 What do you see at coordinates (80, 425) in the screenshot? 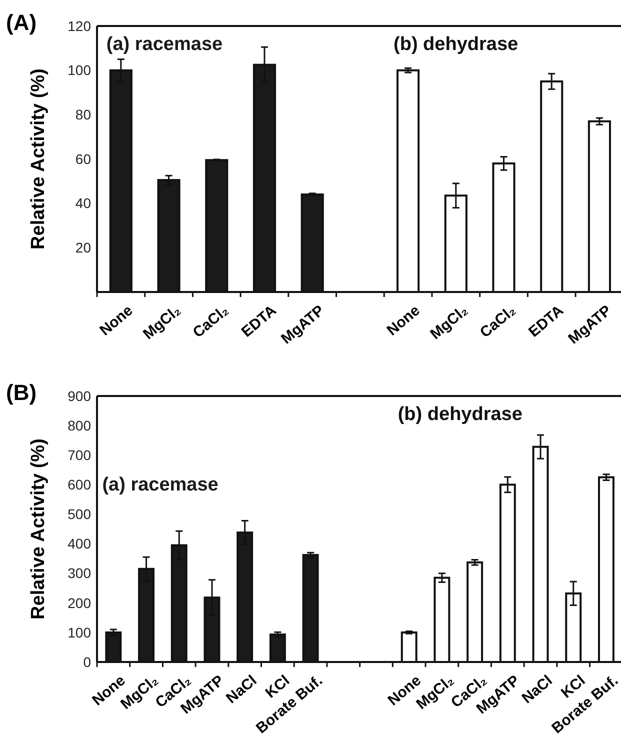
I see `y-tick-label: 800` at bounding box center [80, 425].